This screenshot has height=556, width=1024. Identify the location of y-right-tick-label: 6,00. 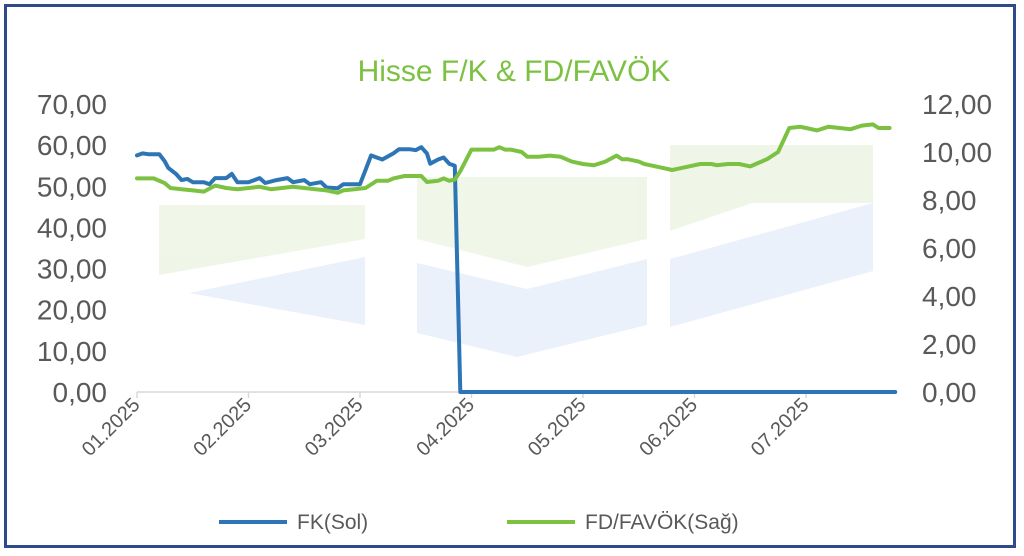
(949, 248).